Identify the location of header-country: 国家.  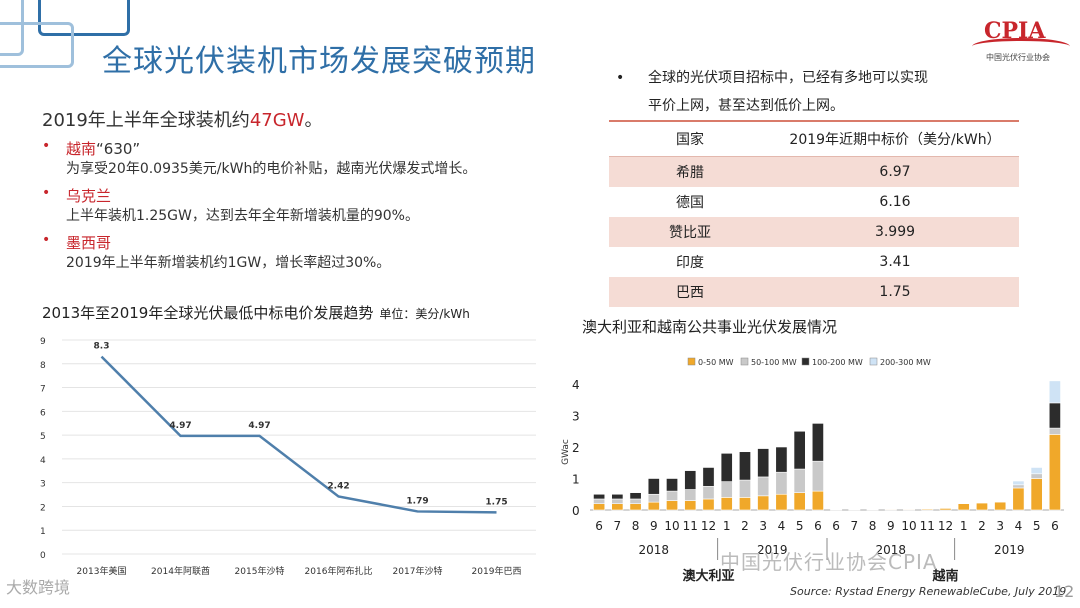
(690, 138).